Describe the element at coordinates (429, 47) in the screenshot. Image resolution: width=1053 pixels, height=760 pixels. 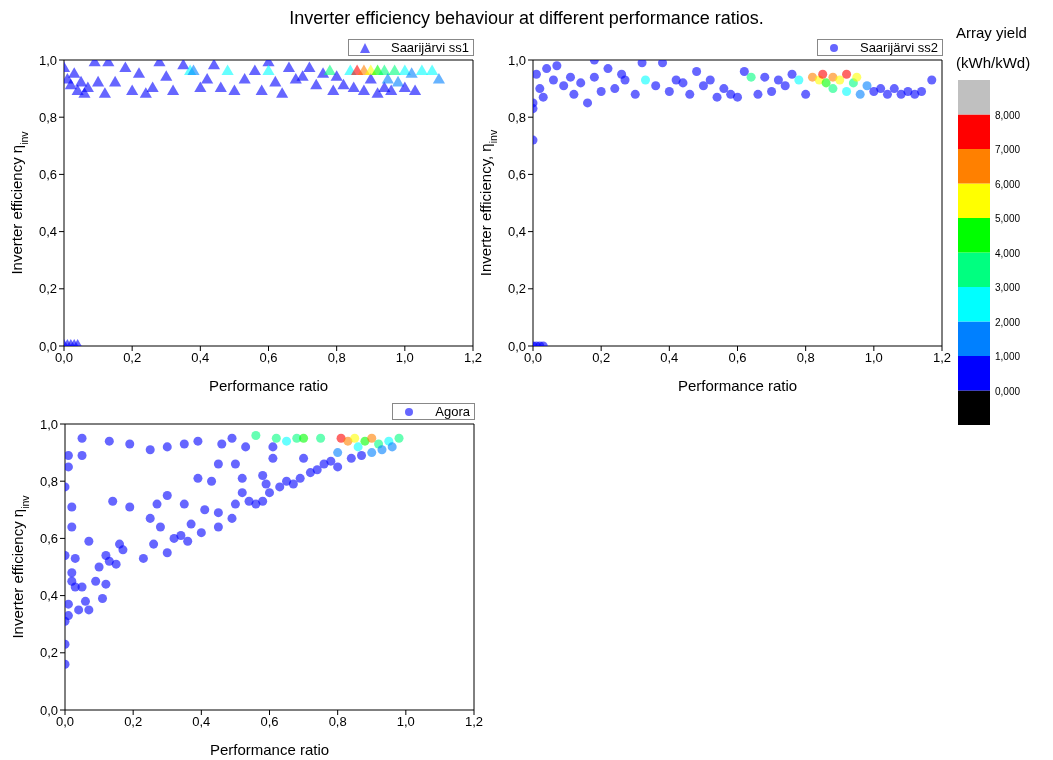
I see `legend-label: Saarijärvi ss1` at that location.